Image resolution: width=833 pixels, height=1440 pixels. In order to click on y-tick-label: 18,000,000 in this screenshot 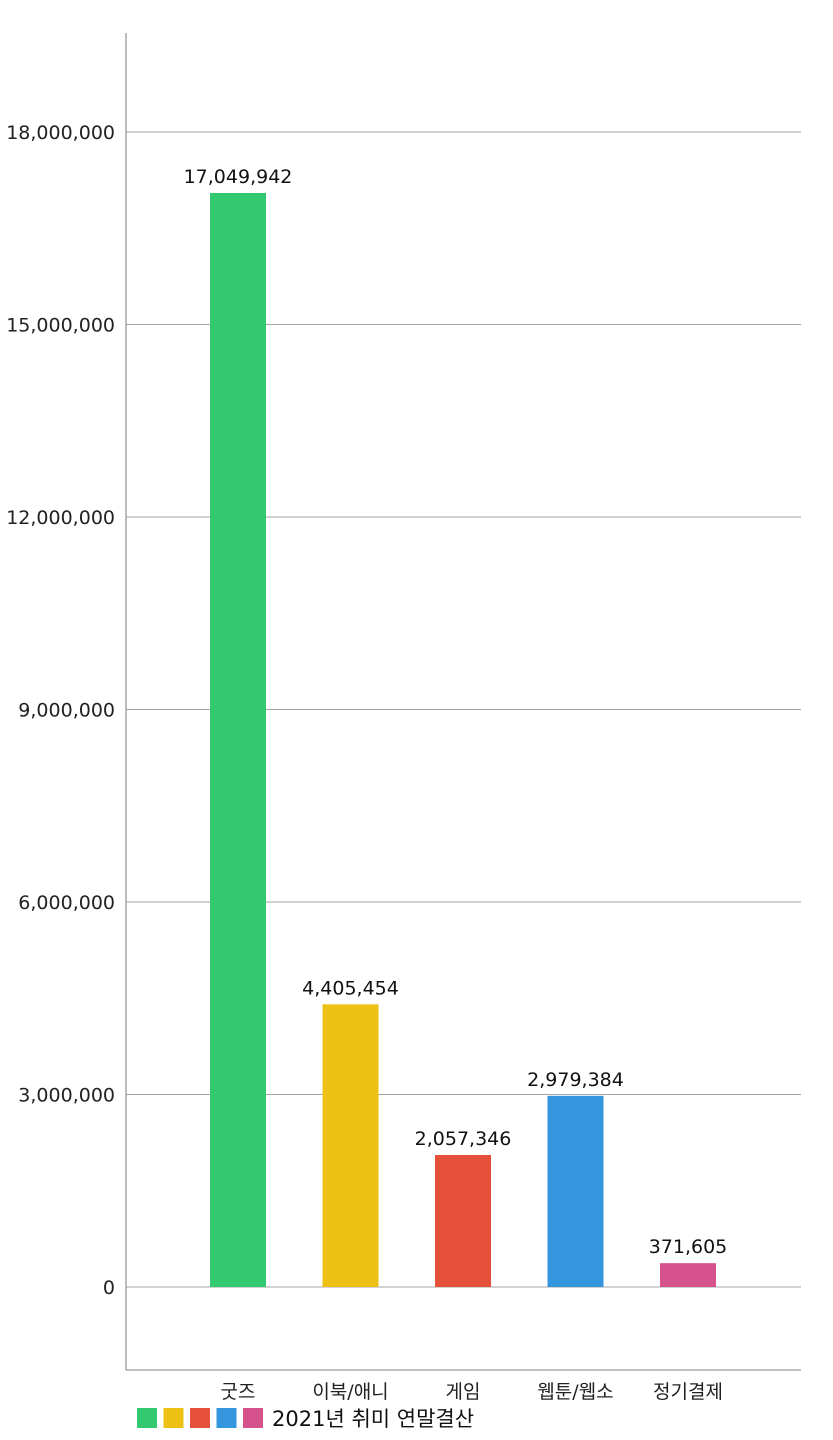, I will do `click(60, 133)`.